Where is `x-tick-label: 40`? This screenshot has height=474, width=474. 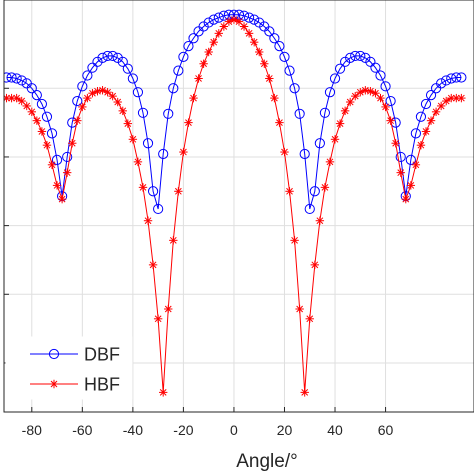
x-tick-label: 40 is located at coordinates (335, 430).